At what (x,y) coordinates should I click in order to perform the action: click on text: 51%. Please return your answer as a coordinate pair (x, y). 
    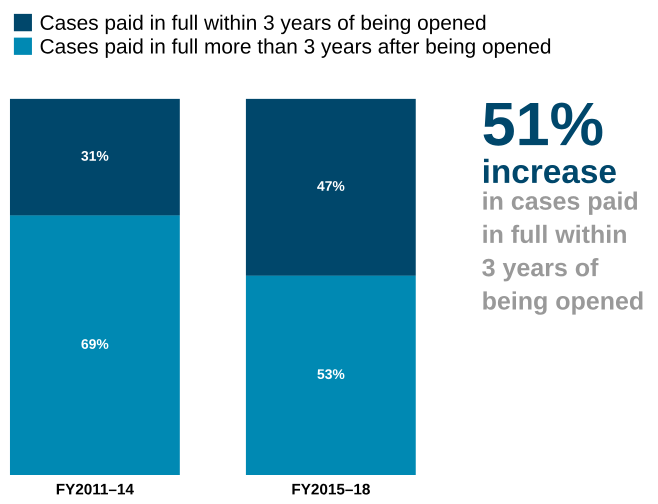
    Looking at the image, I should click on (543, 124).